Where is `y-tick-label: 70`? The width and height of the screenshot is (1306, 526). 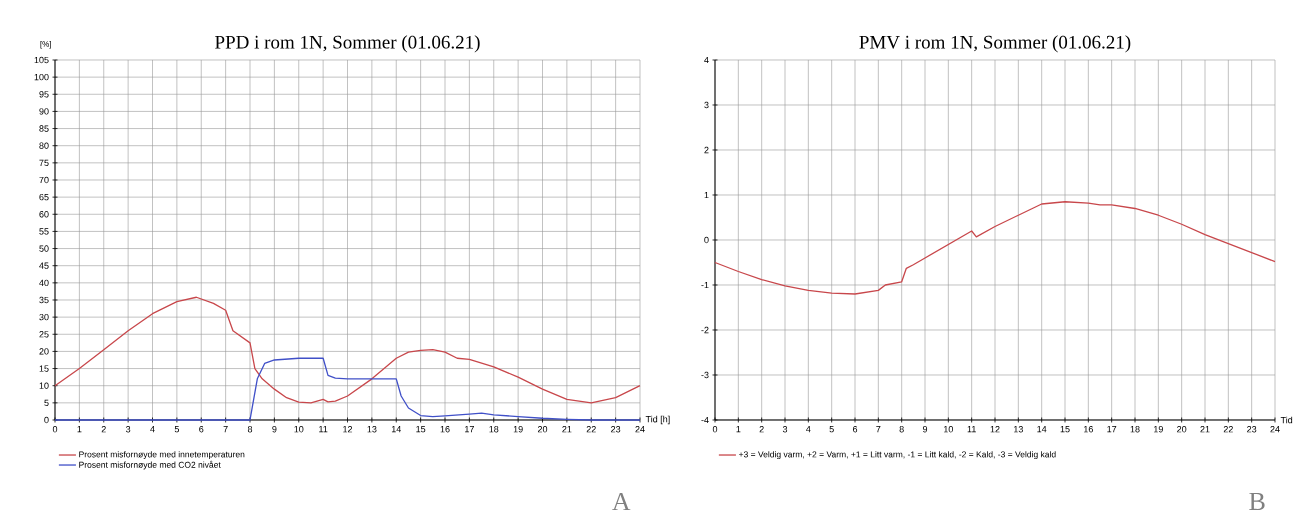 y-tick-label: 70 is located at coordinates (44, 180).